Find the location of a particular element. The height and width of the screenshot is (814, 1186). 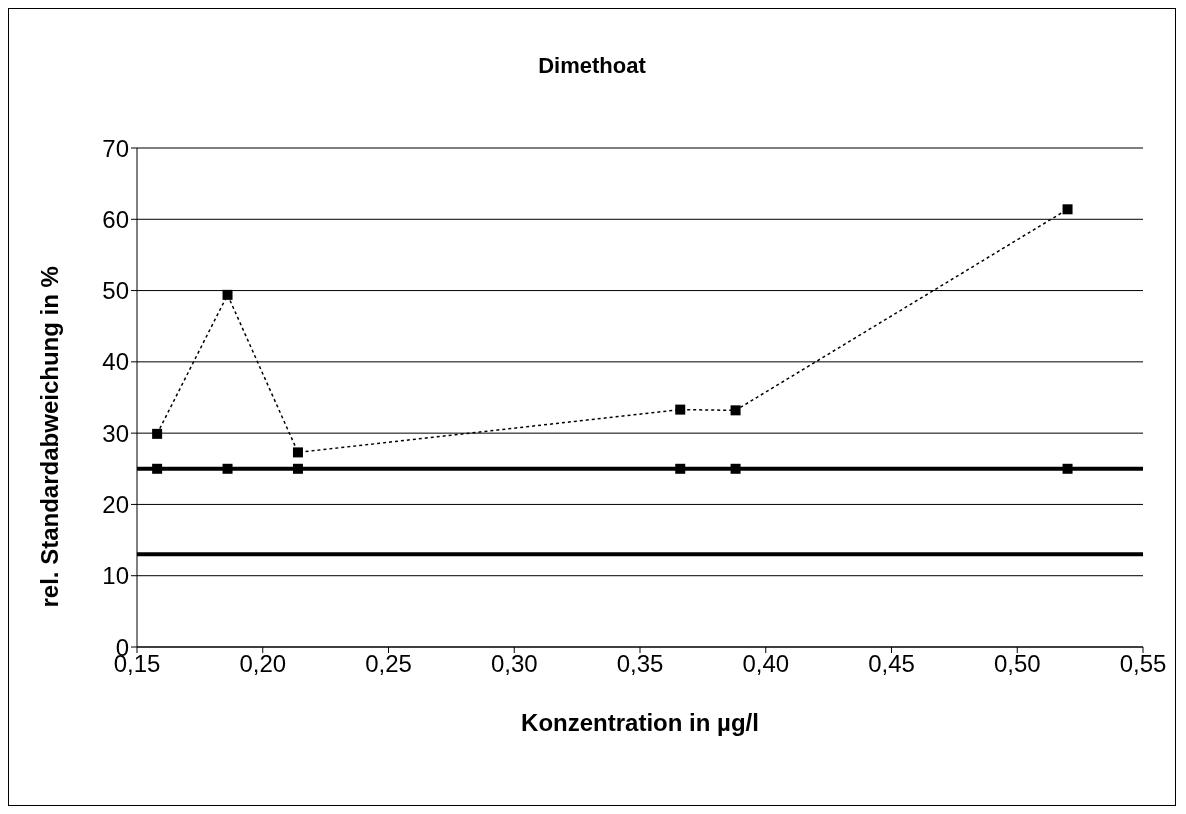

y-tick-label: 20 is located at coordinates (115, 504).